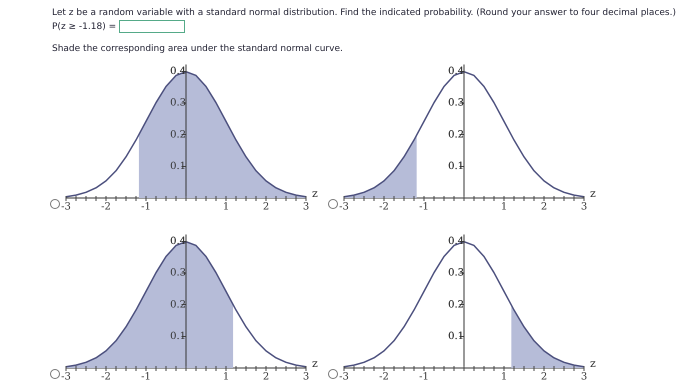  Describe the element at coordinates (364, 13) in the screenshot. I see `text: Let z be a random variable with a standard normal distribution. Find the indicated probability. (Round your answer to four decimal places.)` at that location.